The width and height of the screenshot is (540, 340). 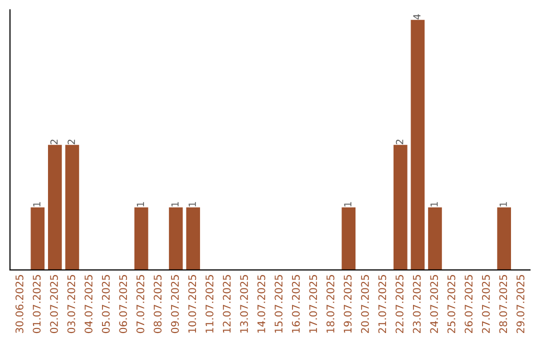 What do you see at coordinates (140, 304) in the screenshot?
I see `x-tick-label: 07.07.2025` at bounding box center [140, 304].